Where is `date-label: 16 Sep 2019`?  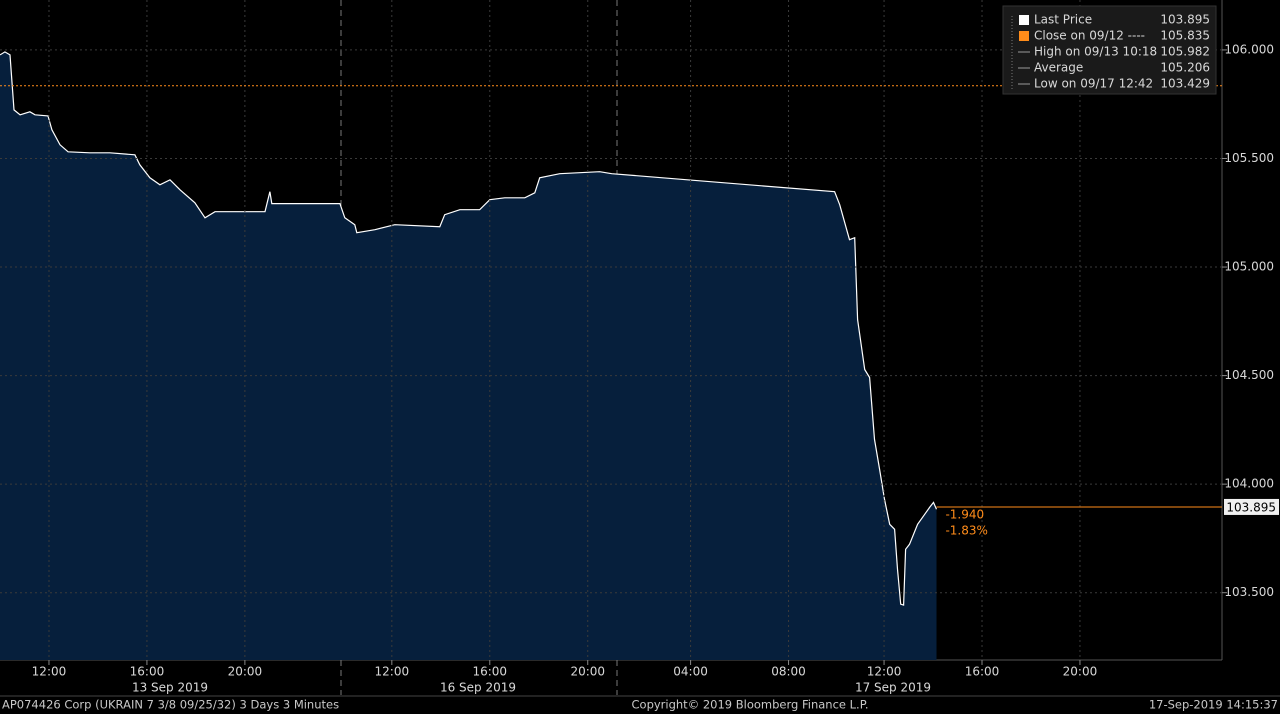
date-label: 16 Sep 2019 is located at coordinates (478, 688).